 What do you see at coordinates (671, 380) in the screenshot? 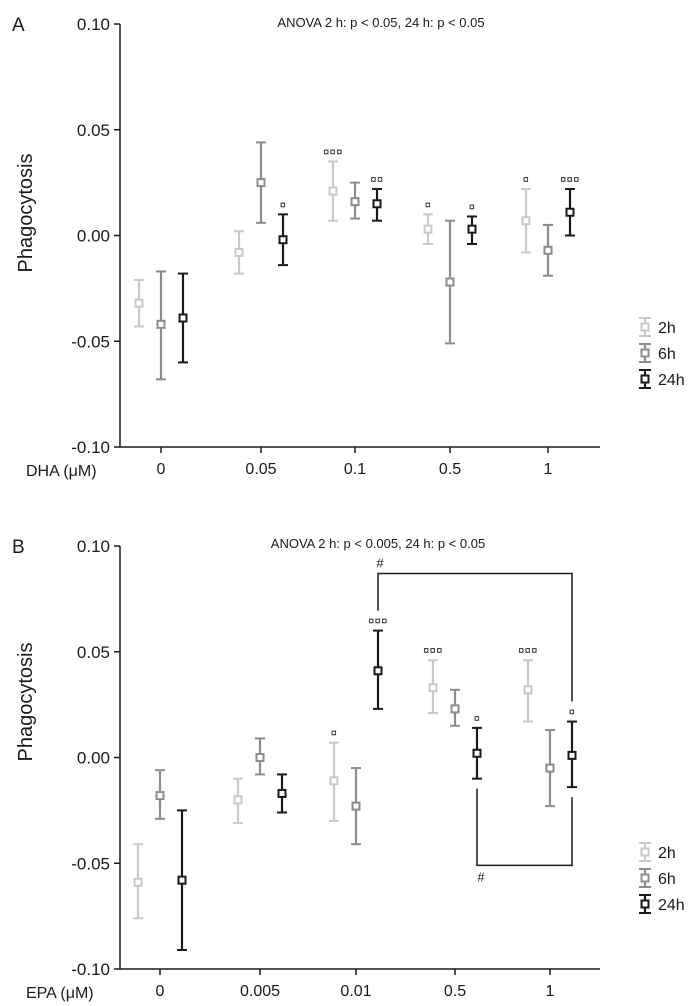
I see `panel-a-legend-label: 24h` at bounding box center [671, 380].